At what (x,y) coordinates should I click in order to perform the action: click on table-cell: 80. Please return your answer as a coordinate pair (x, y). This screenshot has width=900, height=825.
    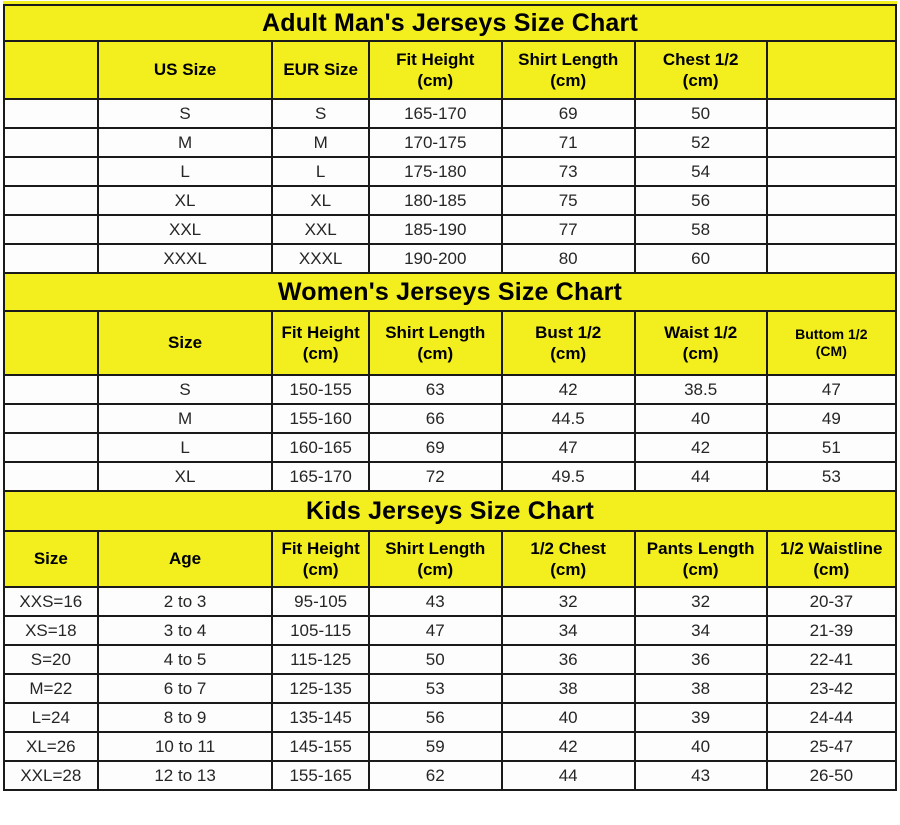
    Looking at the image, I should click on (568, 258).